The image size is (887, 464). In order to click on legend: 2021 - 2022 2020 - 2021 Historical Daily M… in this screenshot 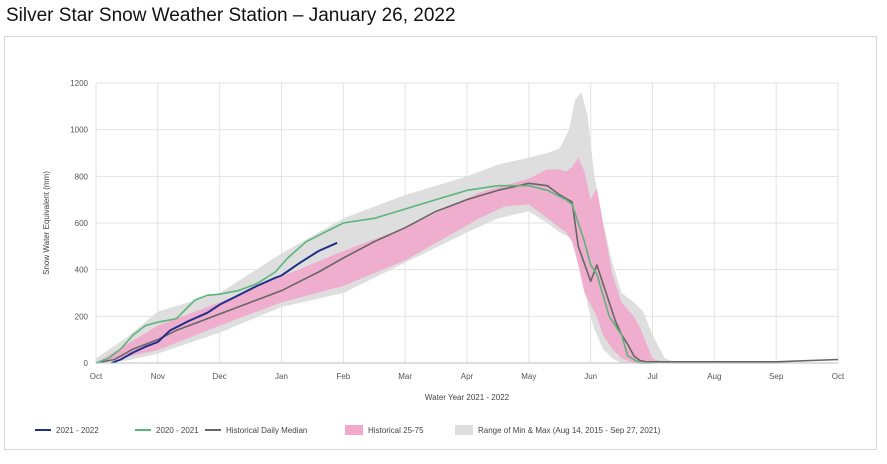, I will do `click(348, 430)`.